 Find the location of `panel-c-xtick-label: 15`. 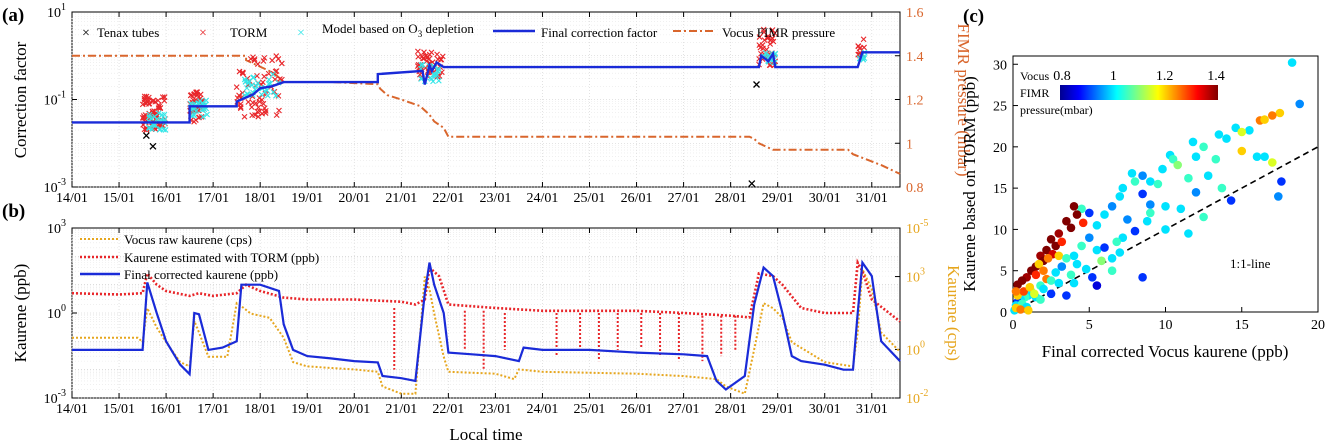

panel-c-xtick-label: 15 is located at coordinates (1242, 325).